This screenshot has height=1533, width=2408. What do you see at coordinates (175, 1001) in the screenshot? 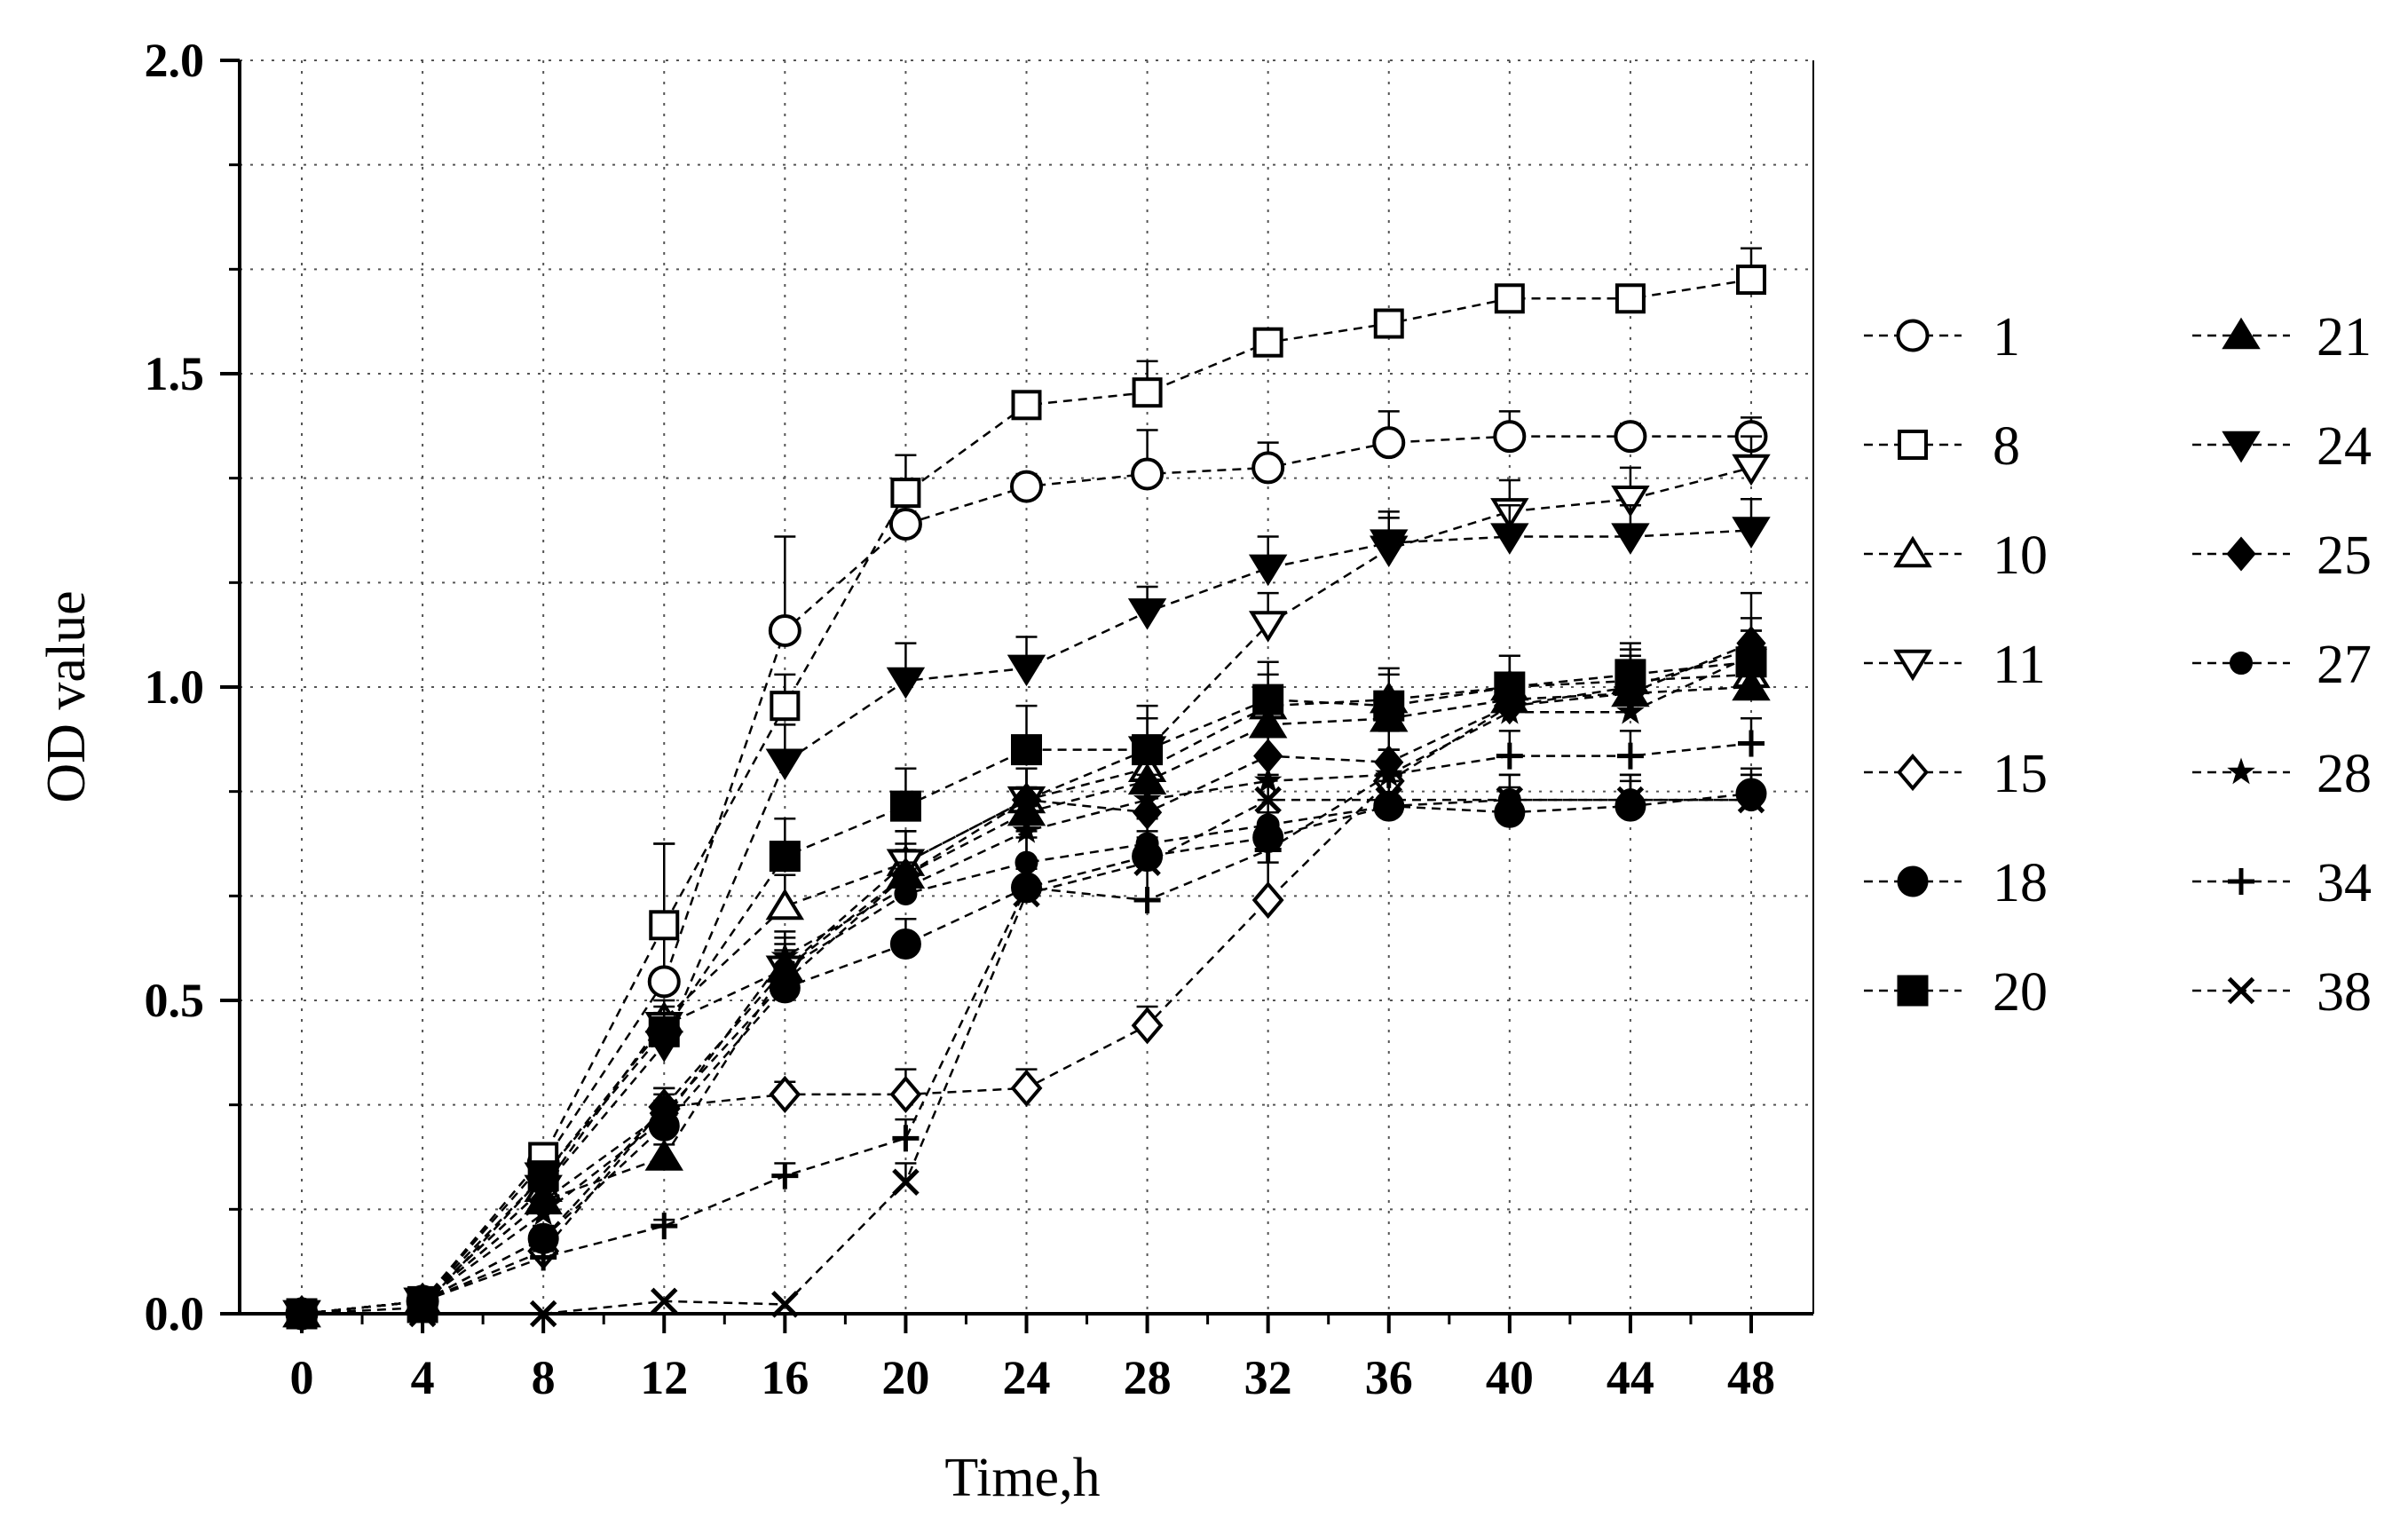
I see `y-tick-label: 0.5` at bounding box center [175, 1001].